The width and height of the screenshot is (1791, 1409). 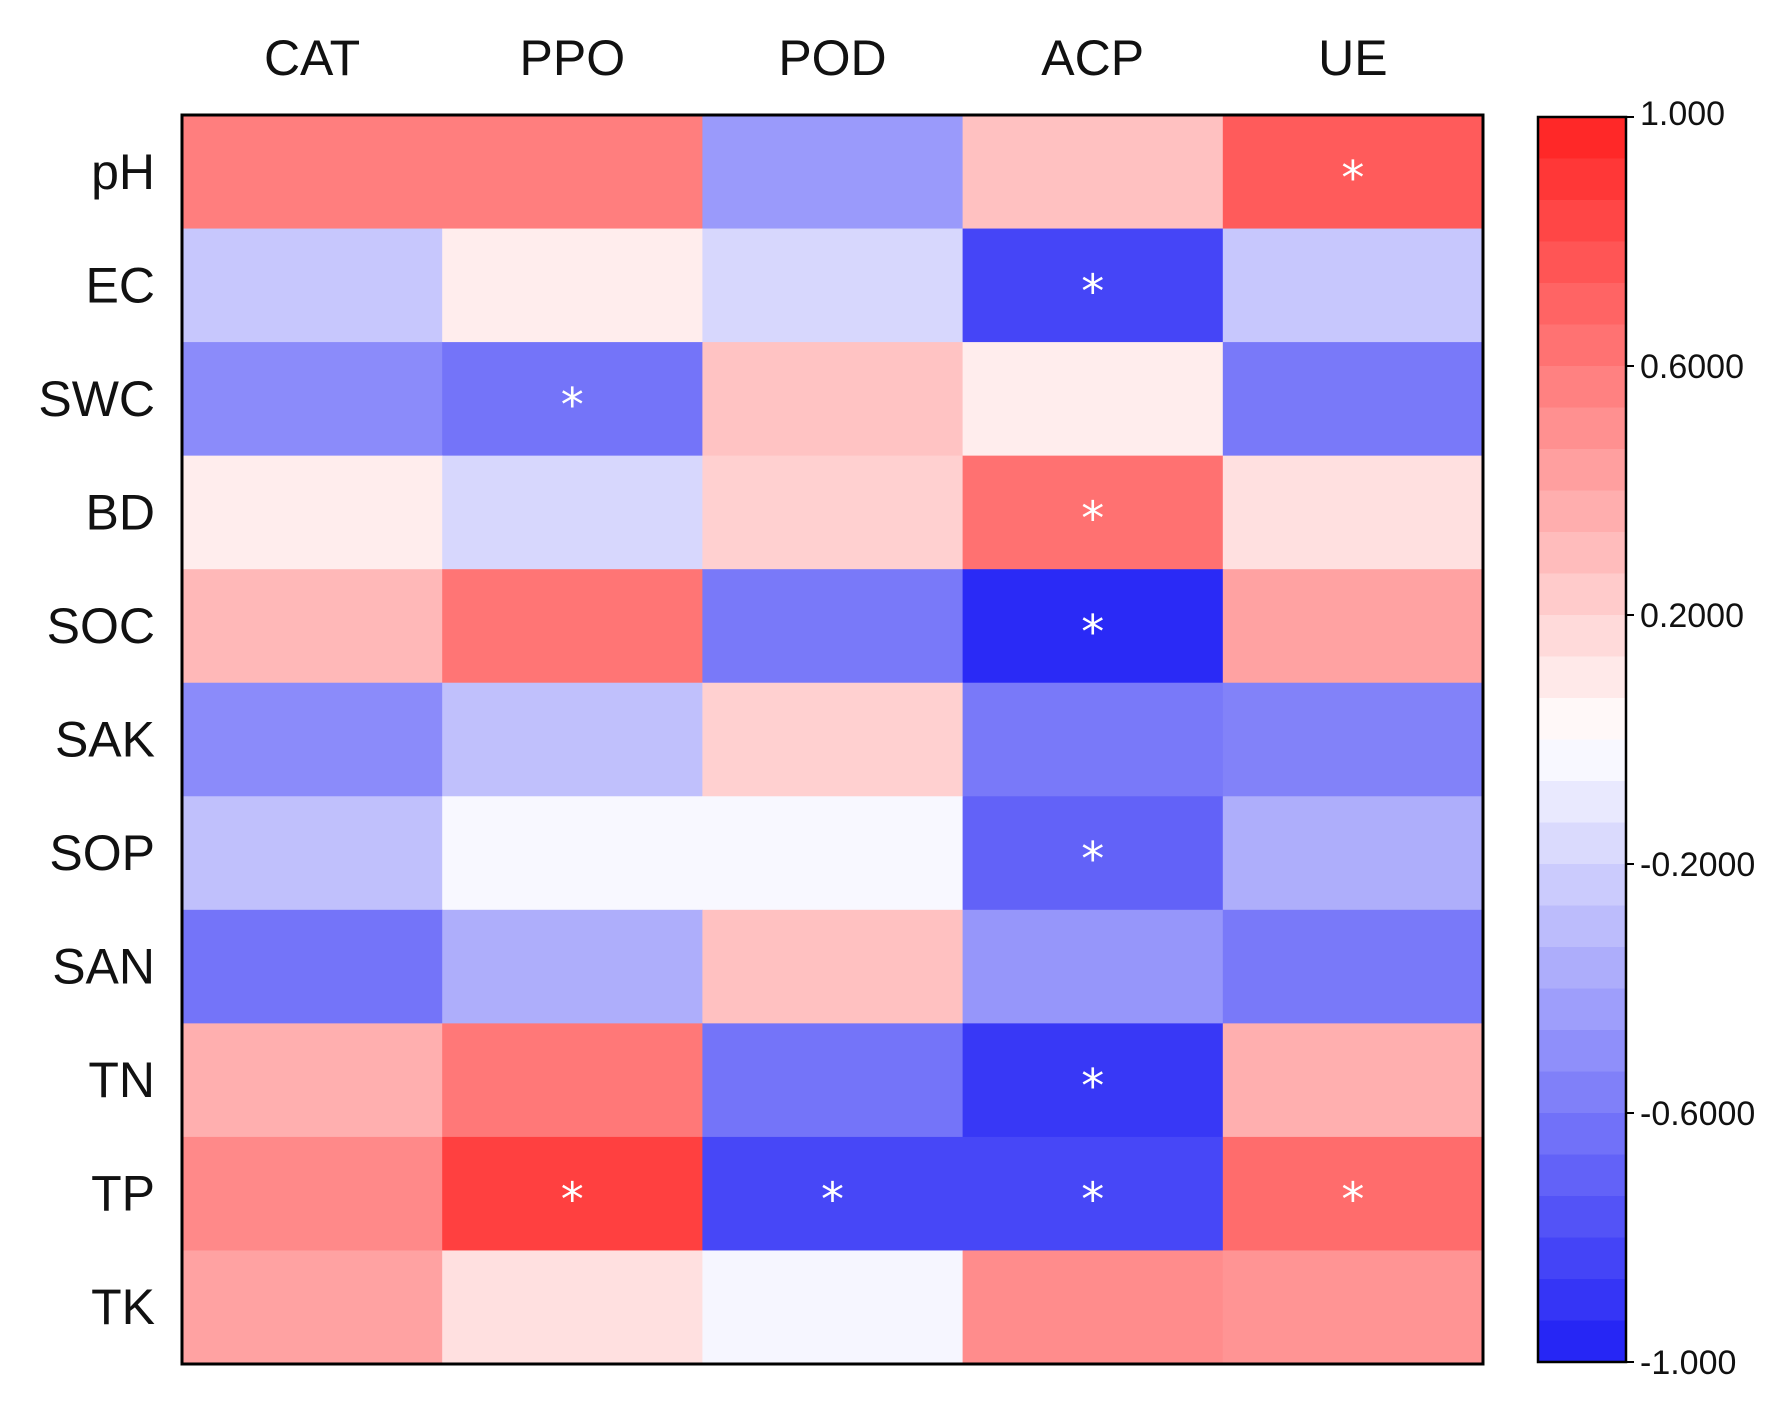 What do you see at coordinates (1352, 58) in the screenshot?
I see `column-label: UE` at bounding box center [1352, 58].